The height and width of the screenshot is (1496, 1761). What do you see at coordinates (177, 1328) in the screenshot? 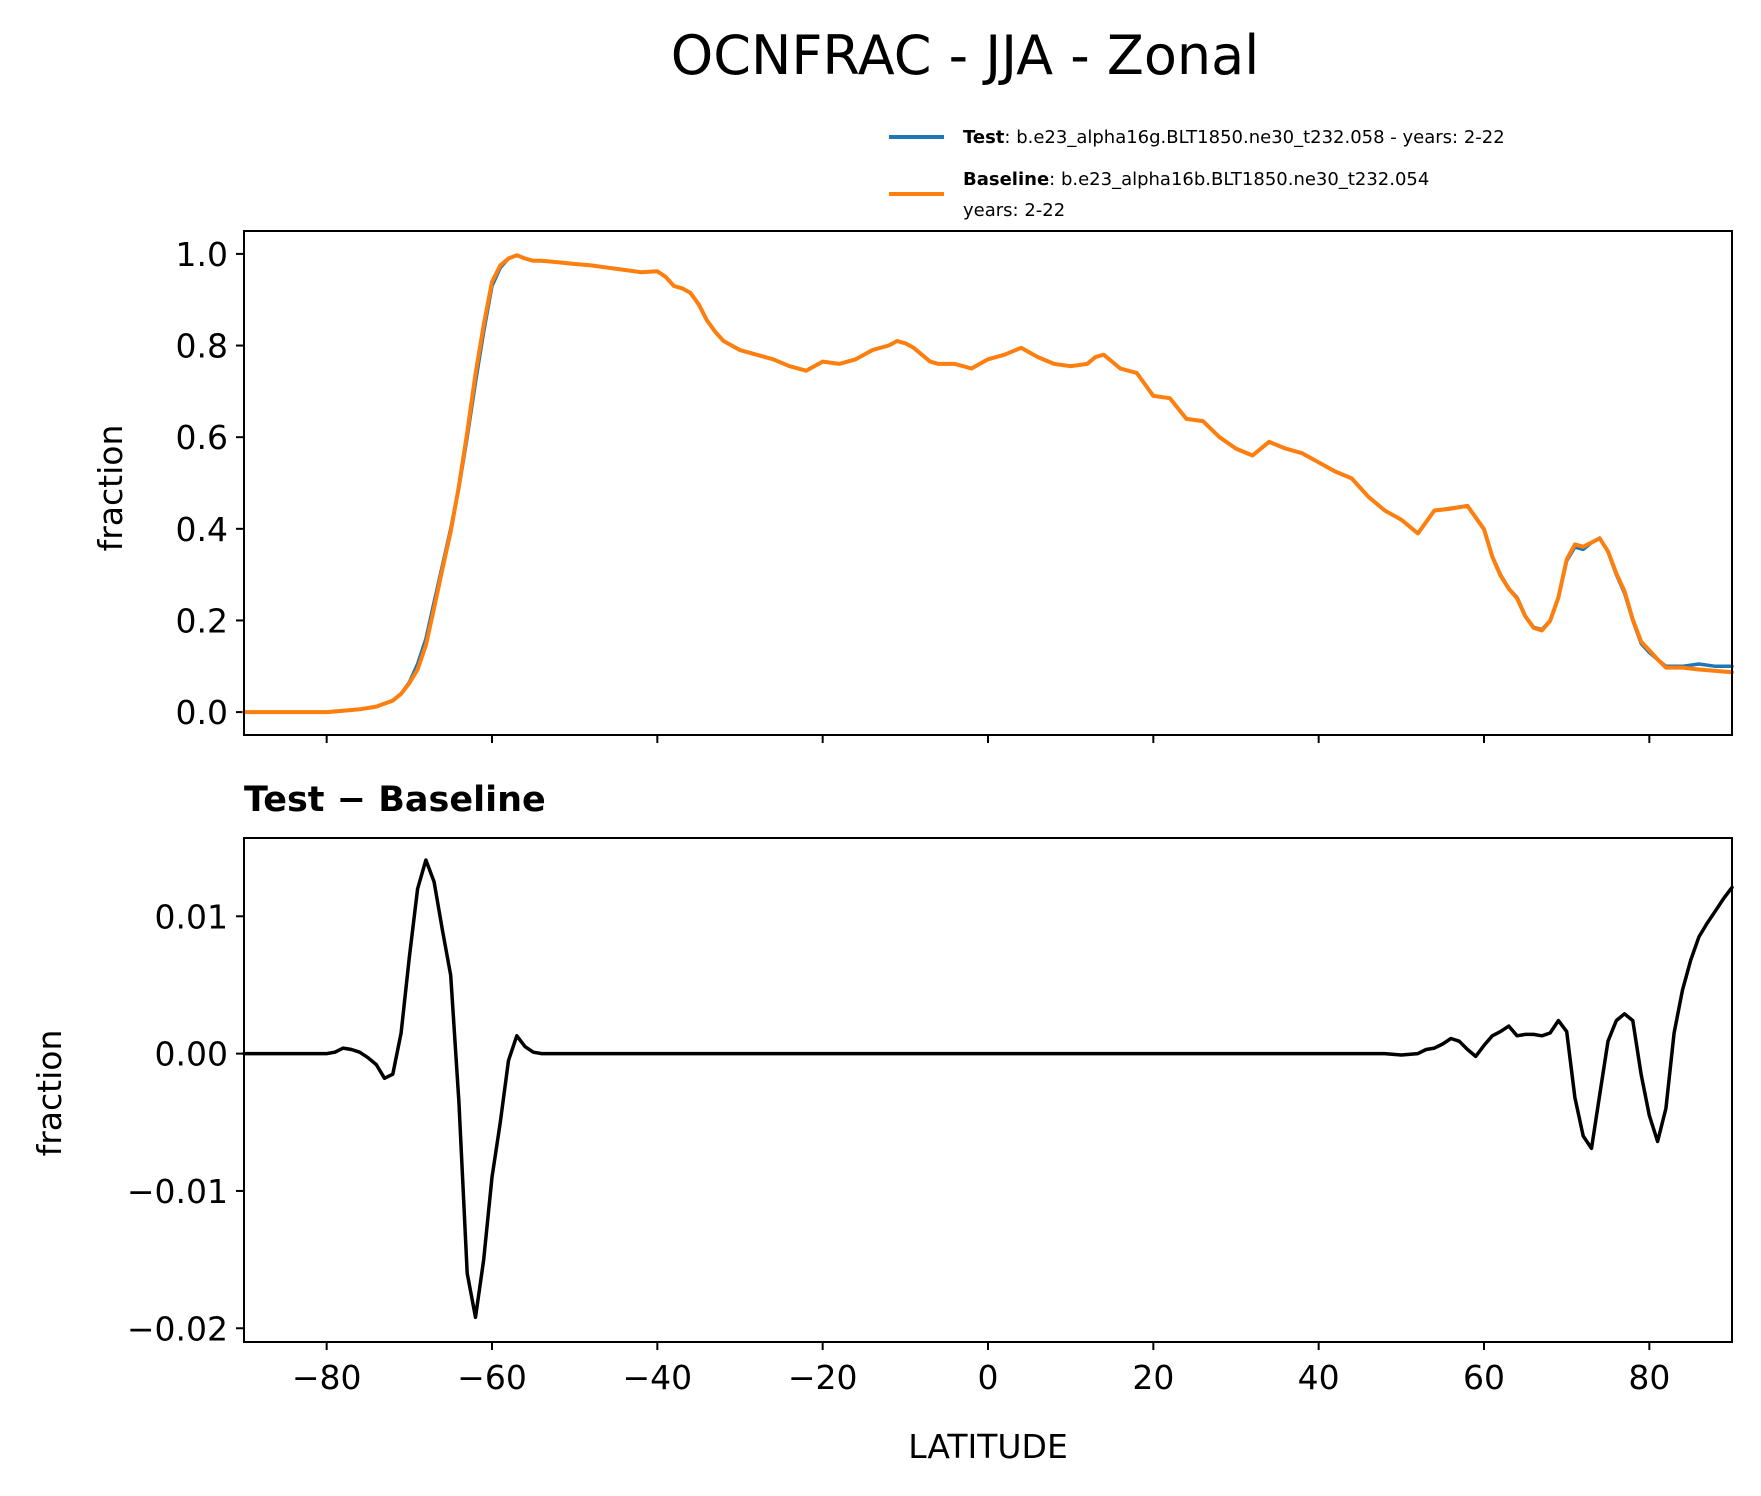
I see `bottom-ytick-label: −0.02` at bounding box center [177, 1328].